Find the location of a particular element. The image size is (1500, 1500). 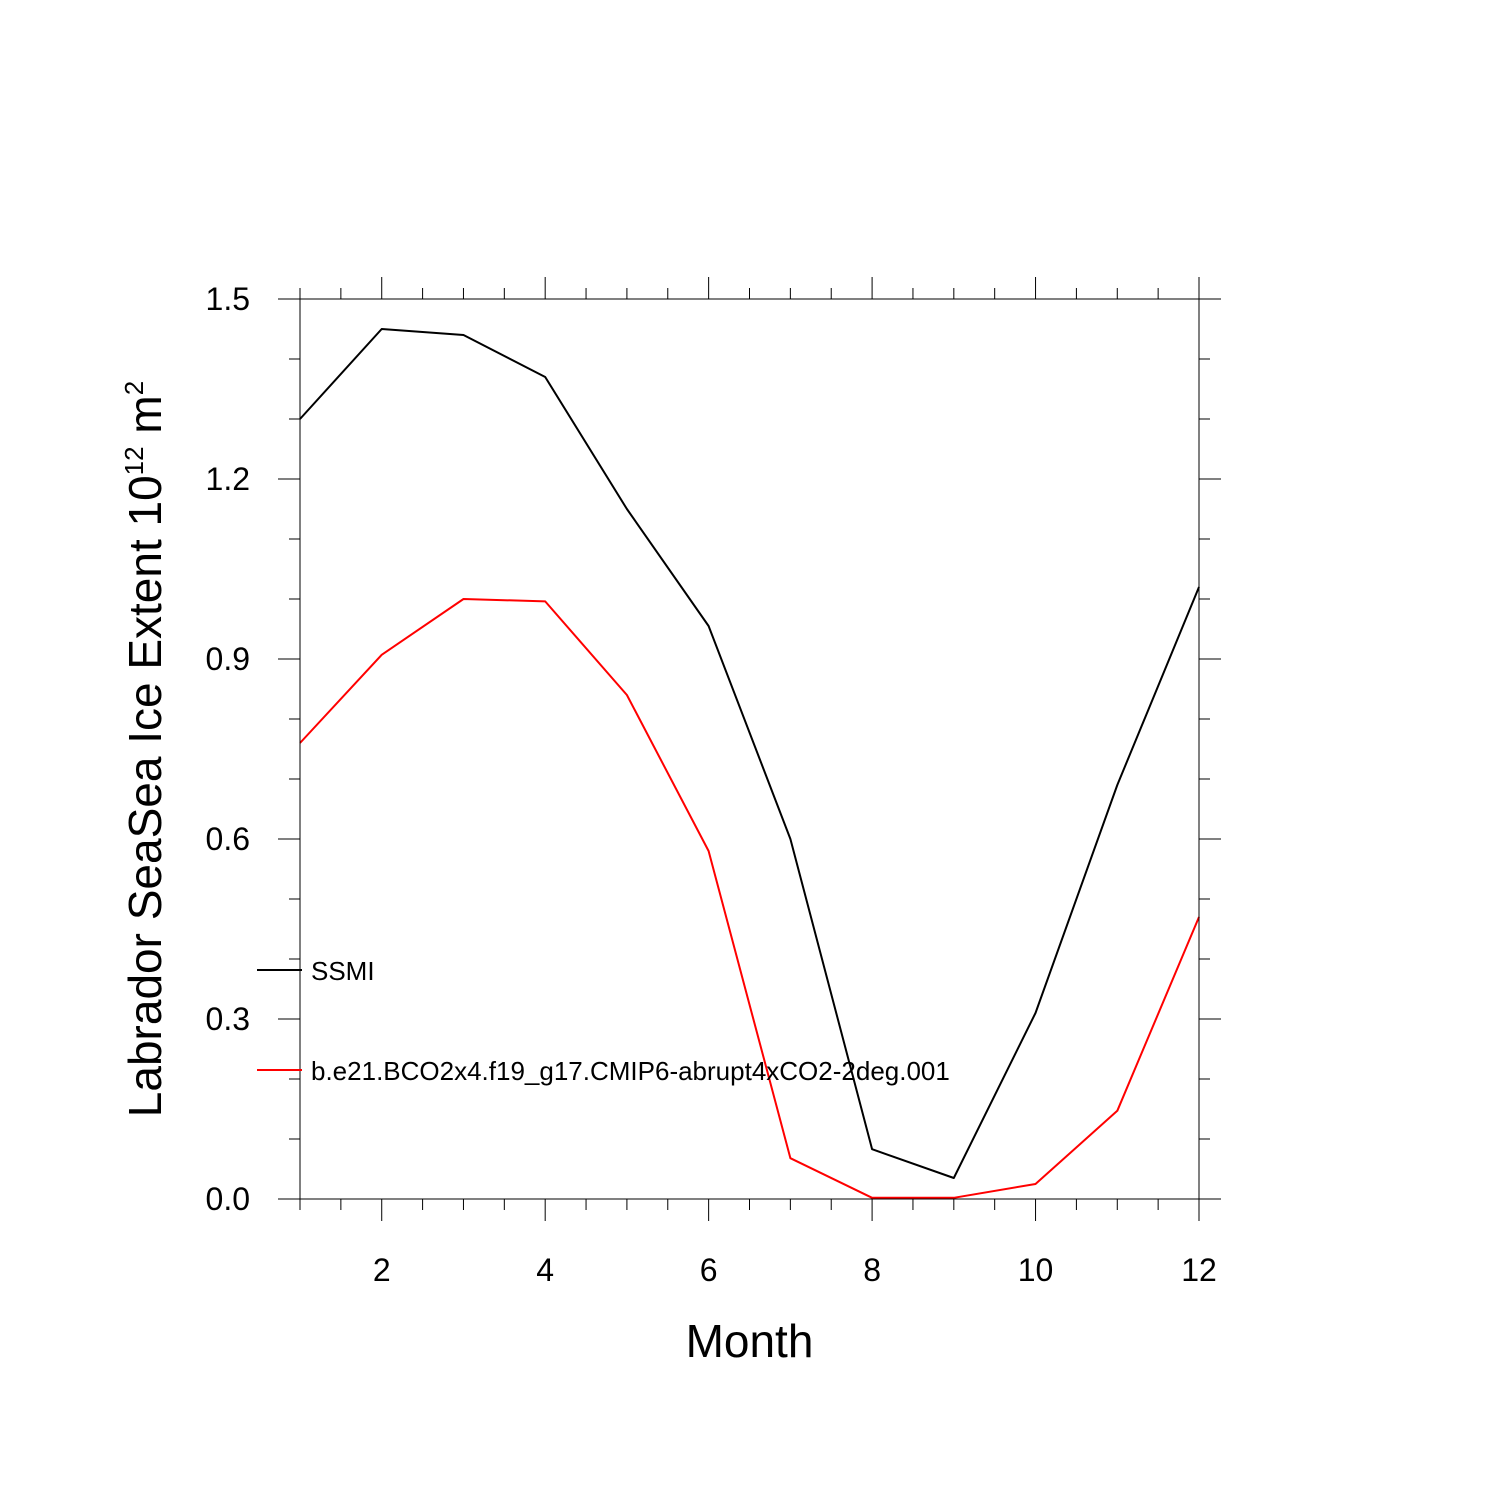

x-tick-label: 6 is located at coordinates (709, 1270).